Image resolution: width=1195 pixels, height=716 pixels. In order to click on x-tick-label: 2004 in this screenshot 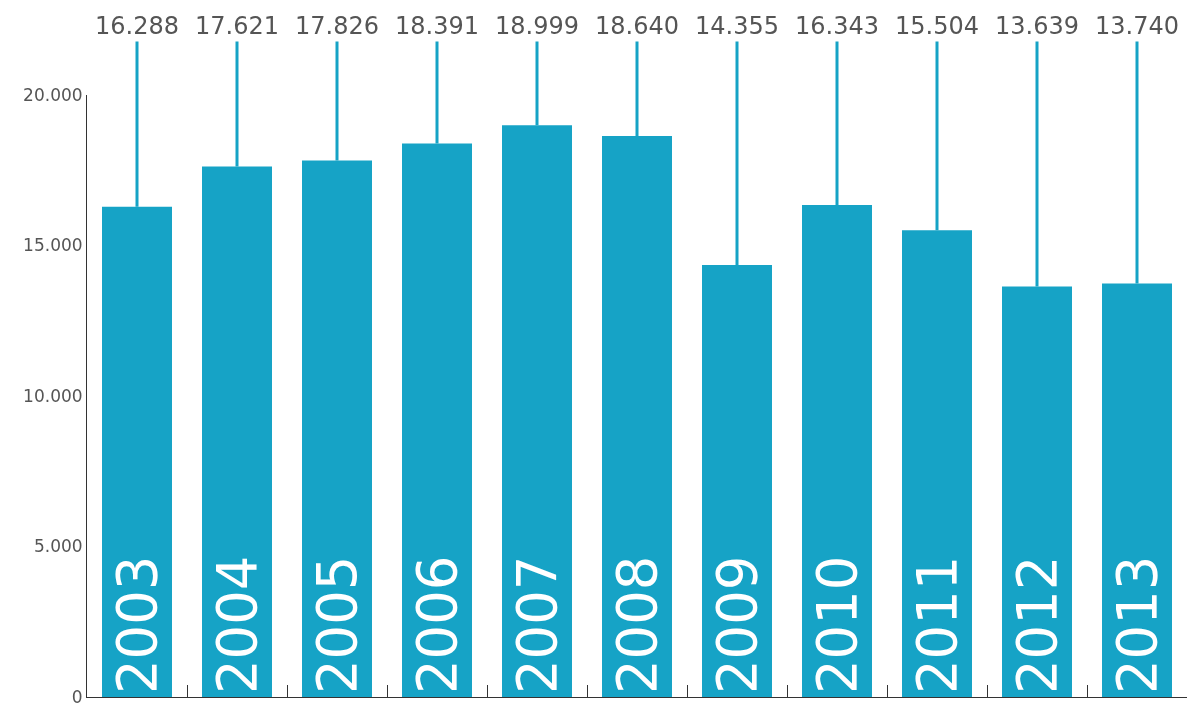, I will do `click(237, 624)`.